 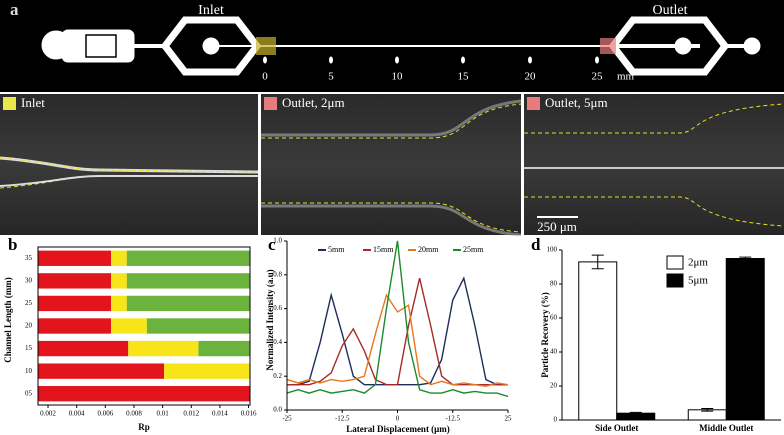 I want to click on x-tick-label: Side Outlet, so click(x=616, y=428).